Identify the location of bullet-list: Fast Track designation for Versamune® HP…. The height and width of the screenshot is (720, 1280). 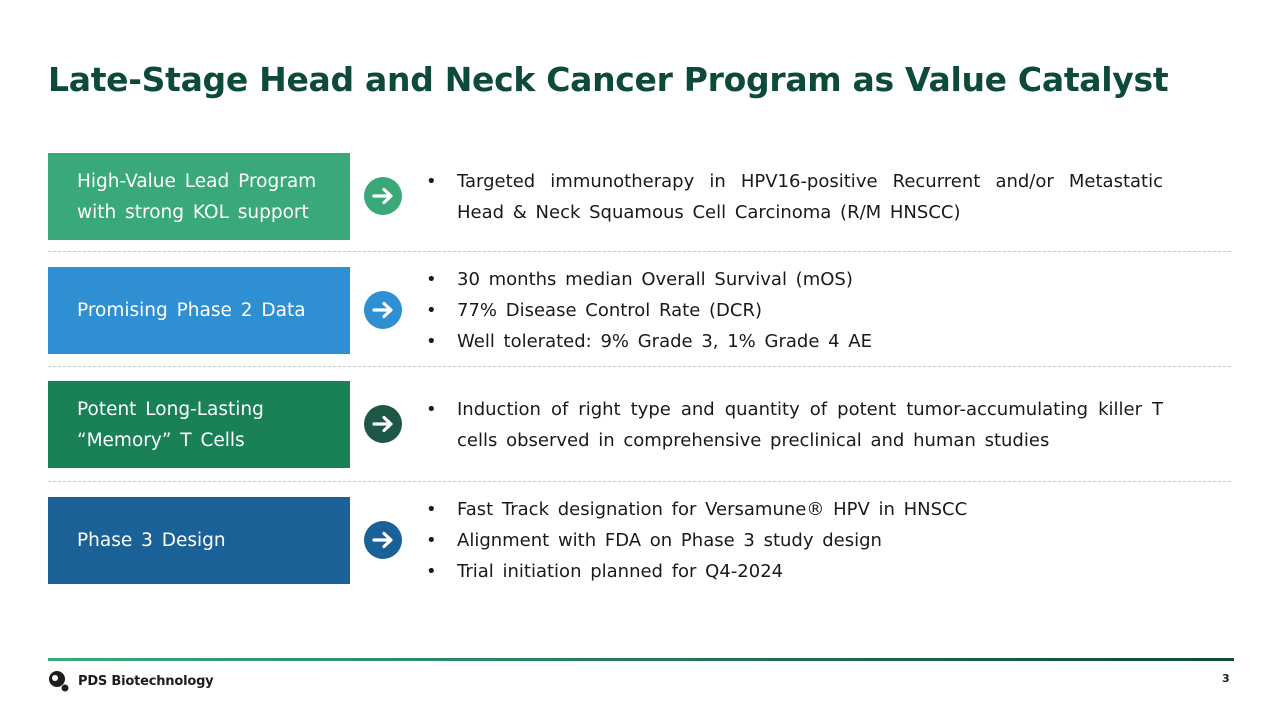
(794, 540).